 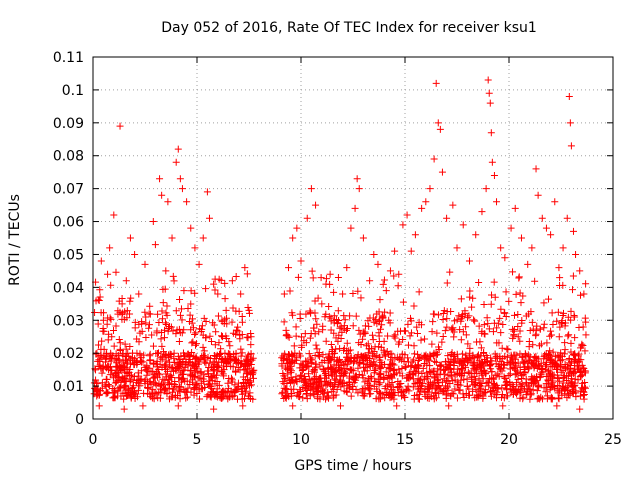 What do you see at coordinates (301, 440) in the screenshot?
I see `x-tick-label: 10` at bounding box center [301, 440].